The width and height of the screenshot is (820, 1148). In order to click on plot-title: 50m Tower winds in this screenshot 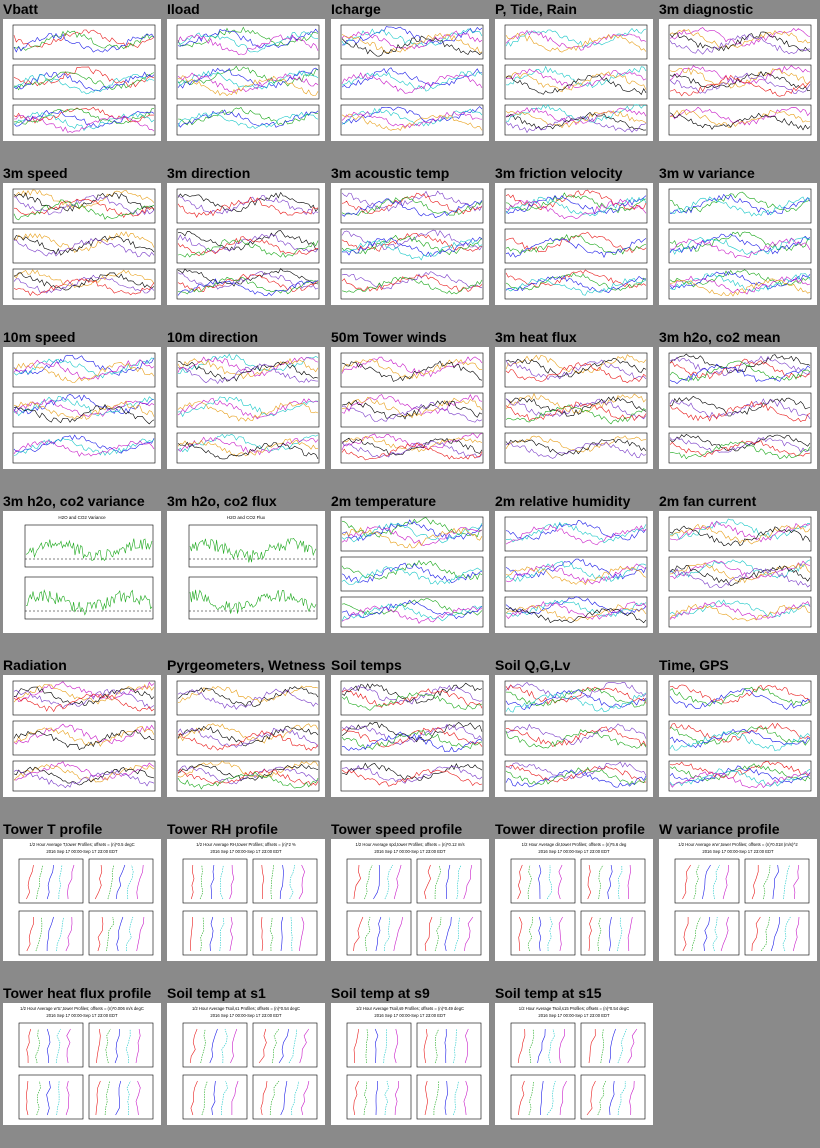, I will do `click(389, 337)`.